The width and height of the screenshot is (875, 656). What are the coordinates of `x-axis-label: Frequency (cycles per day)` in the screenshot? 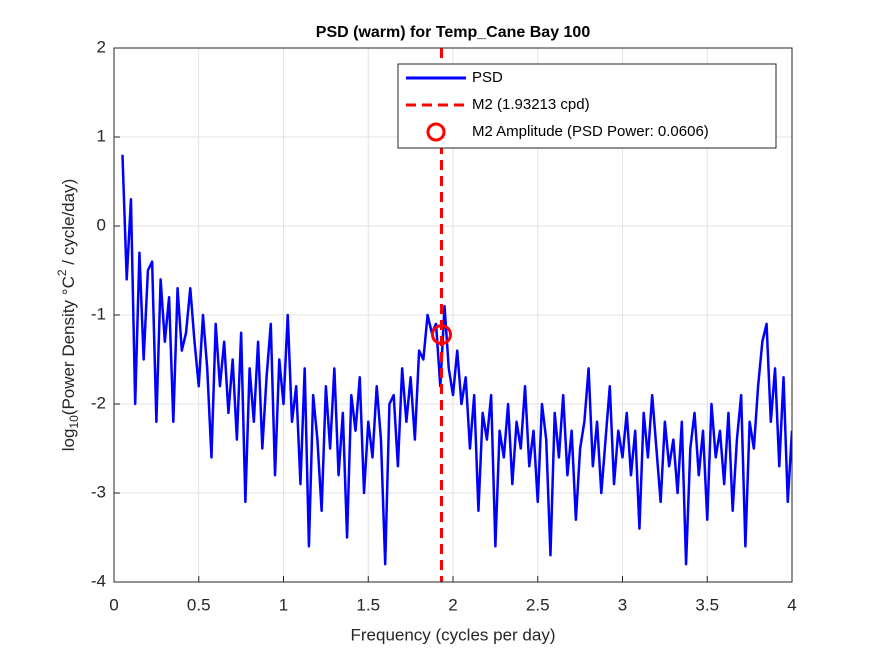 It's located at (452, 634).